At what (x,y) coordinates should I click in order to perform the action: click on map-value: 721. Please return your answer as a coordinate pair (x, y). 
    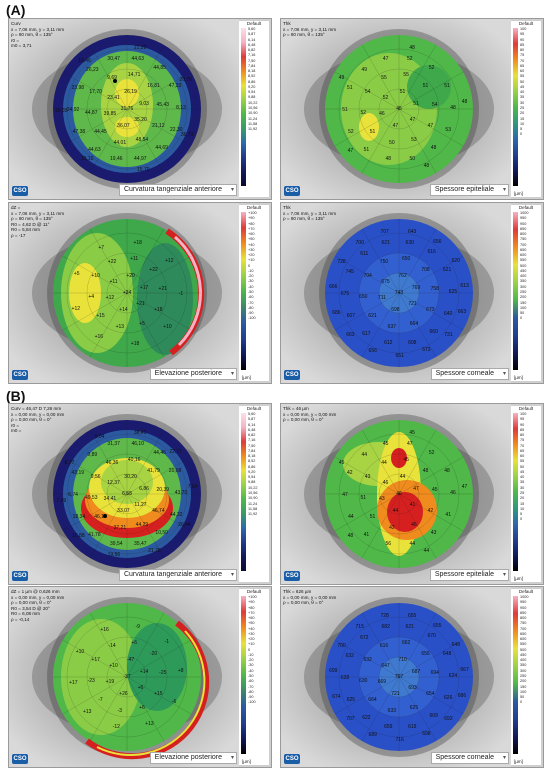
    Looking at the image, I should click on (395, 693).